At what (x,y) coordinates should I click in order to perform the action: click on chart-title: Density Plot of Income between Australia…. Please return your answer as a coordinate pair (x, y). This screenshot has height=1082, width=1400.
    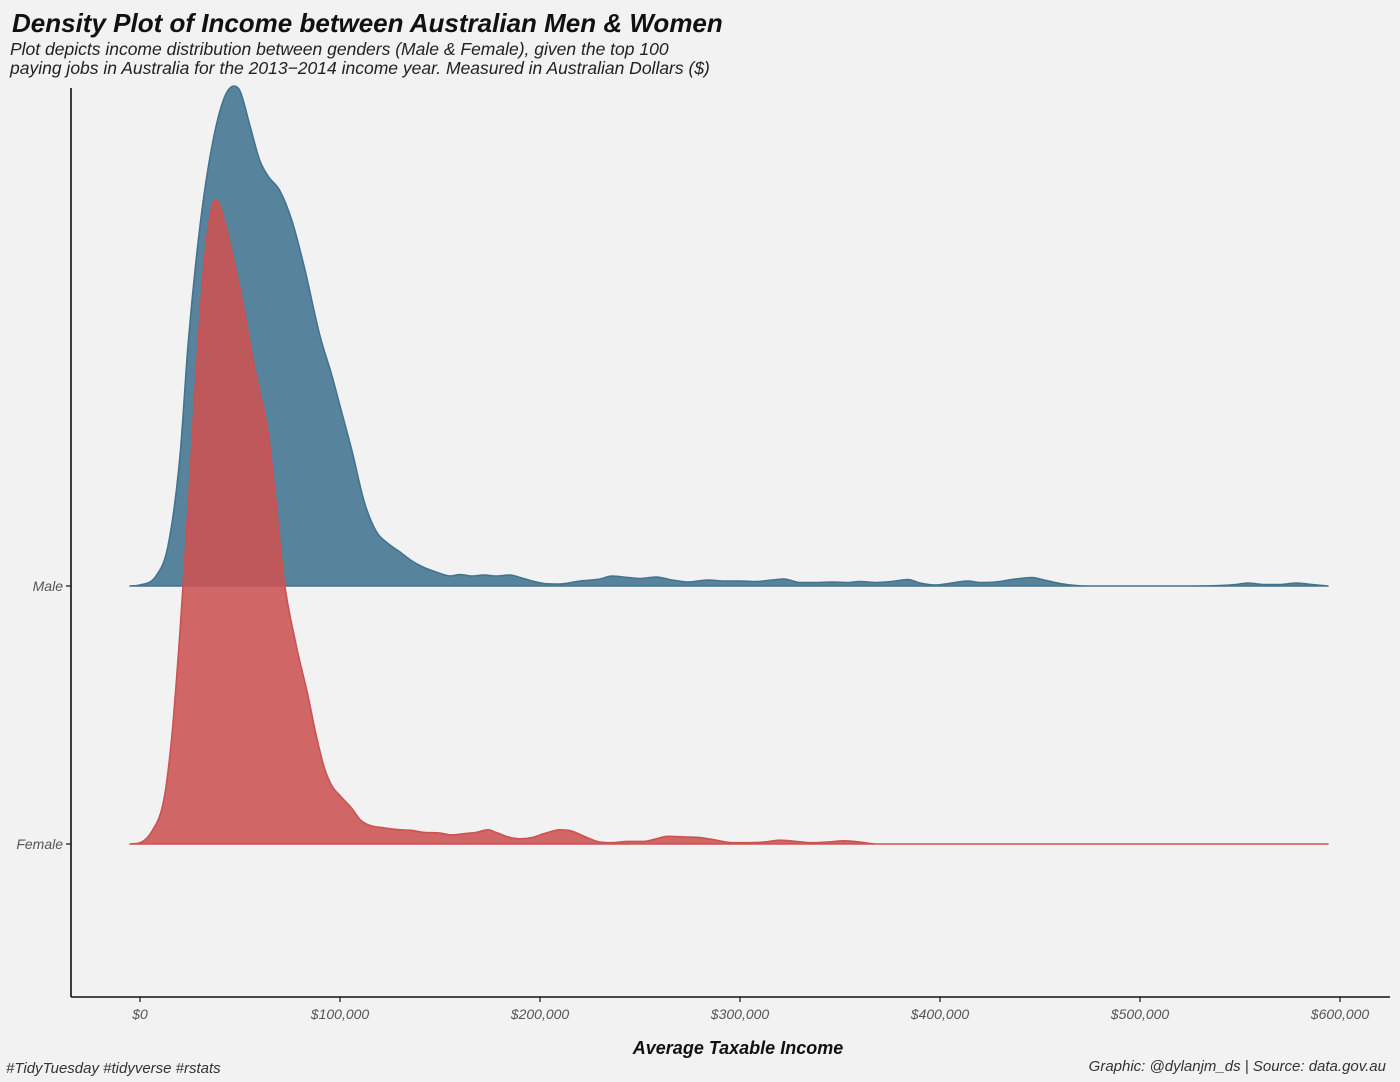
    Looking at the image, I should click on (367, 23).